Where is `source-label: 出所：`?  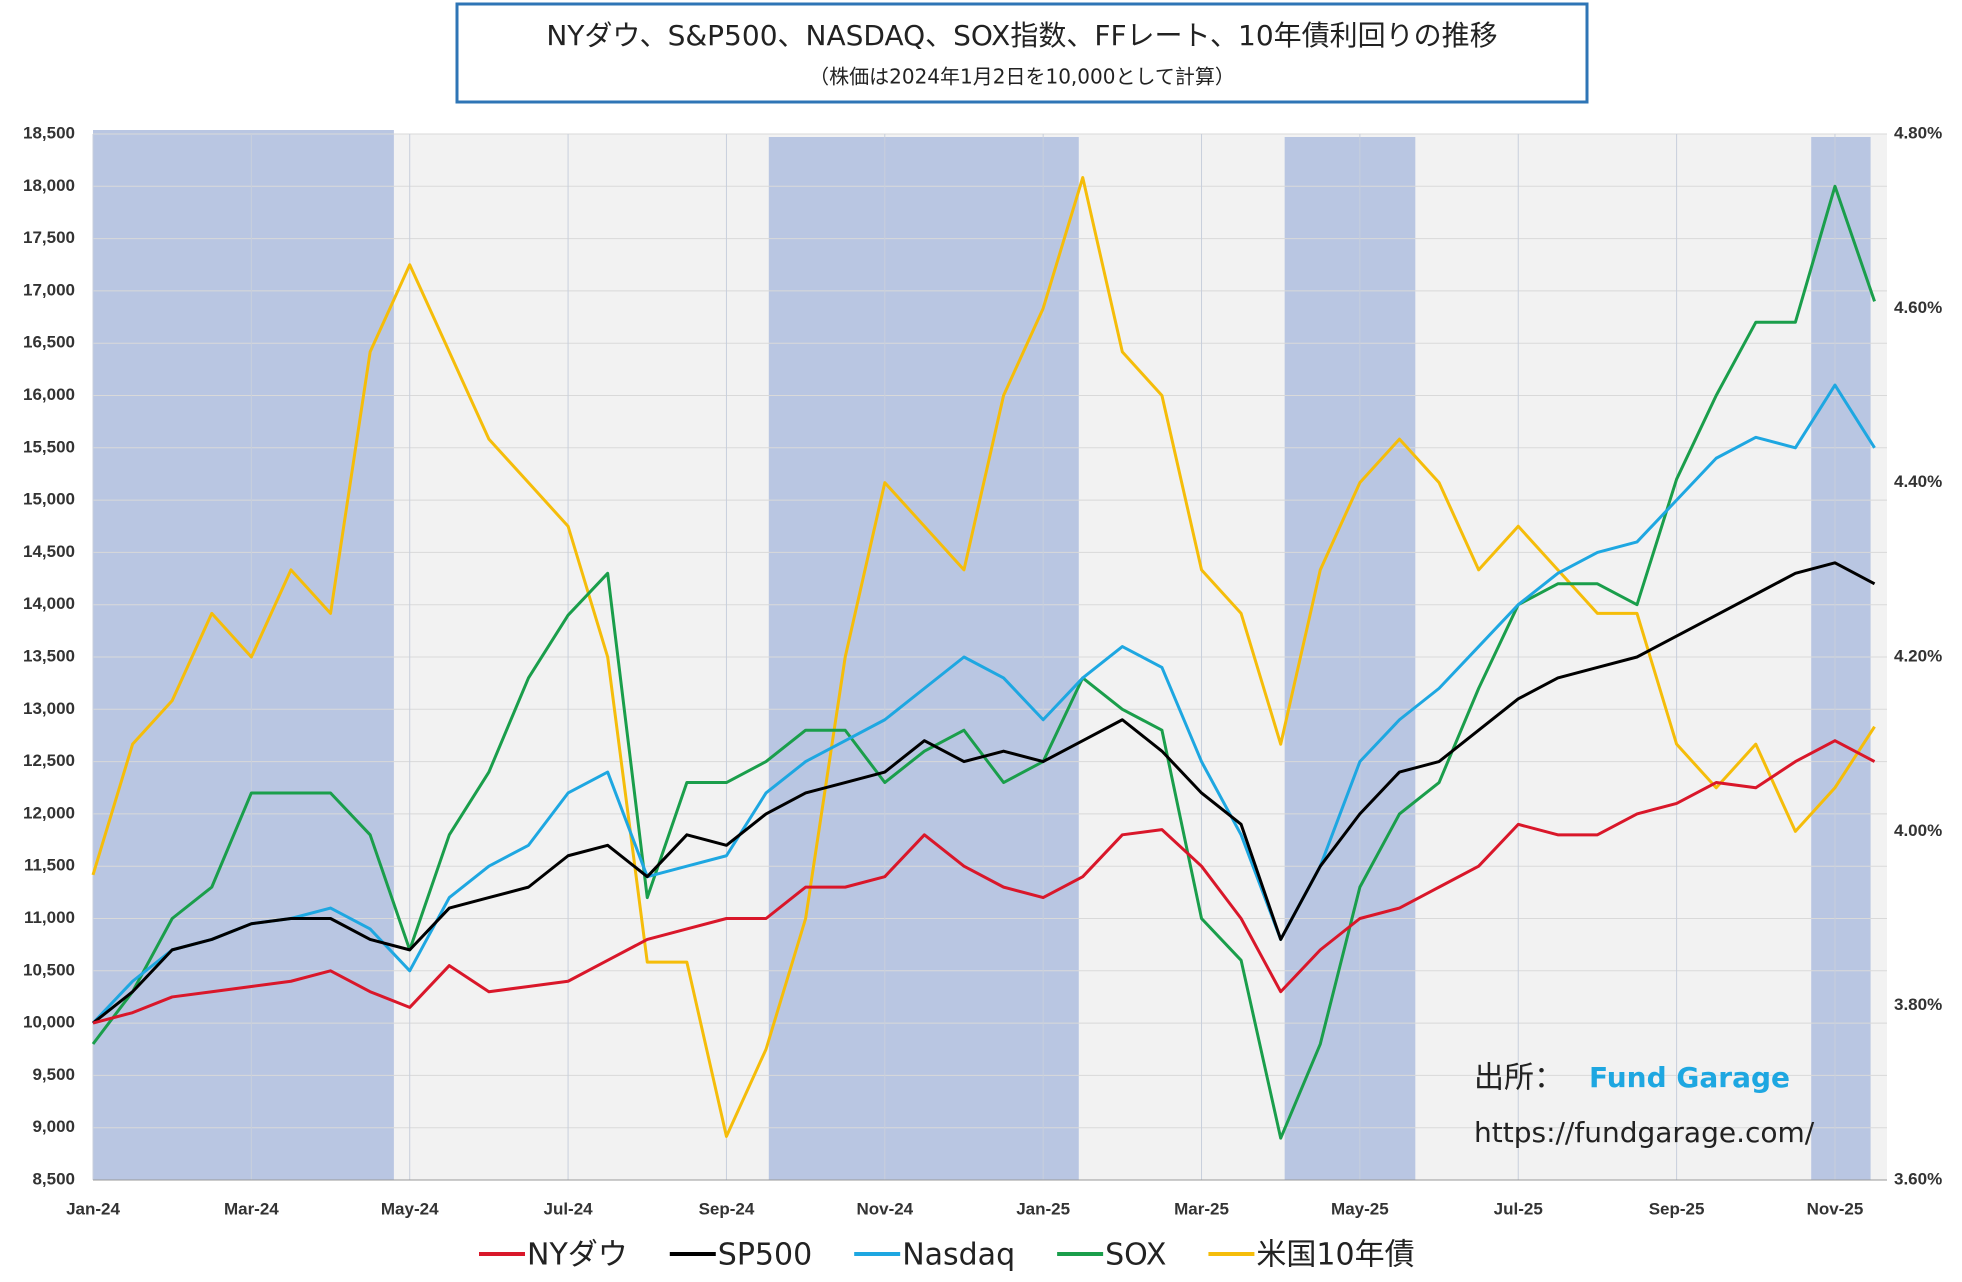 source-label: 出所： is located at coordinates (1519, 1078).